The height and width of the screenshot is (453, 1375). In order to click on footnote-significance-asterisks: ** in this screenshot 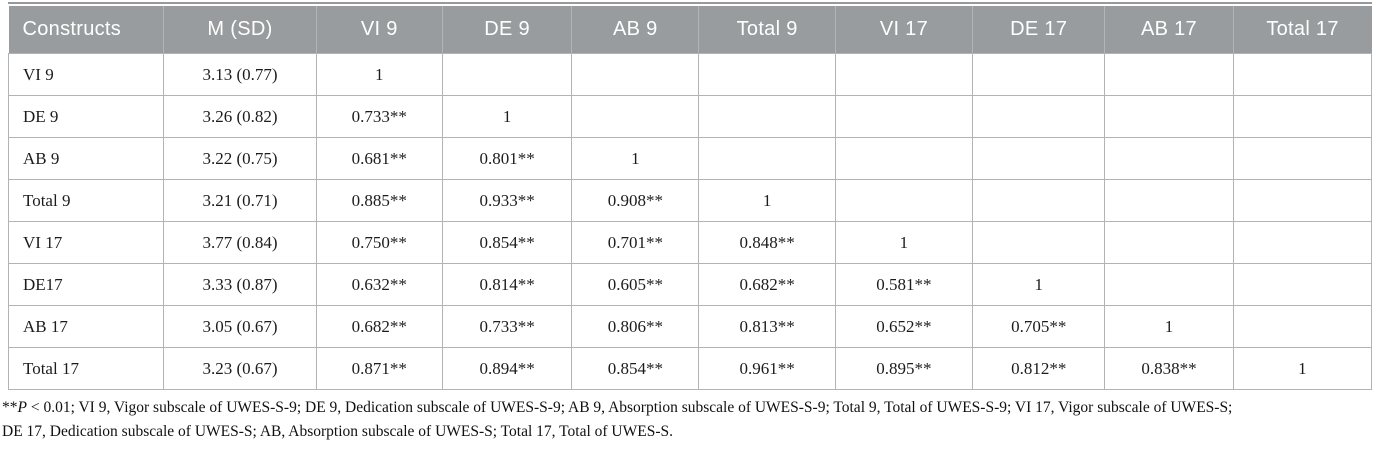, I will do `click(10, 407)`.